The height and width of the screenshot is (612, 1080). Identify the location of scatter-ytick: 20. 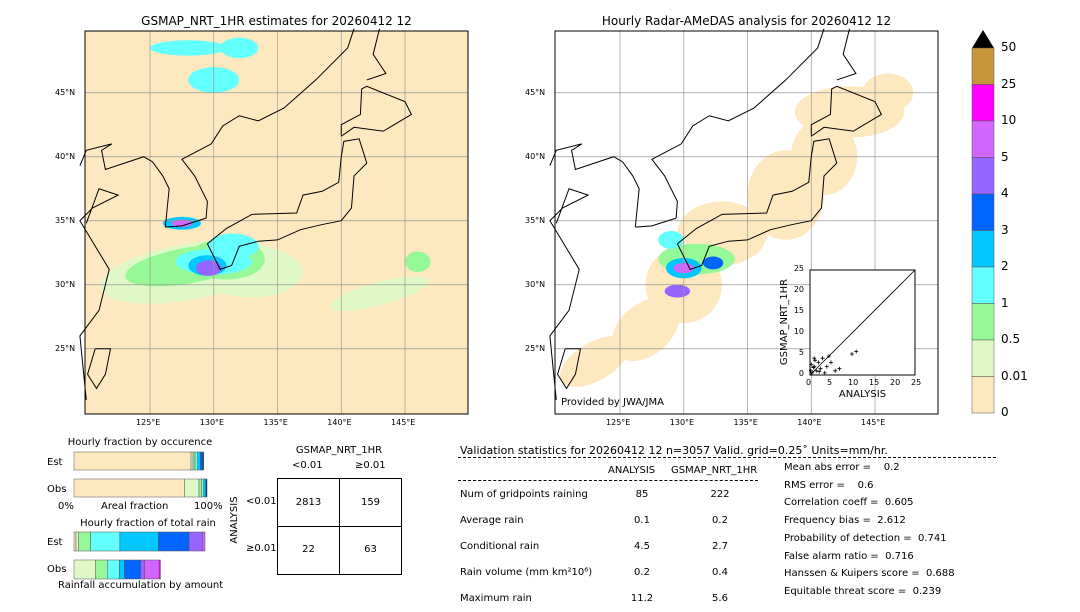
(798, 289).